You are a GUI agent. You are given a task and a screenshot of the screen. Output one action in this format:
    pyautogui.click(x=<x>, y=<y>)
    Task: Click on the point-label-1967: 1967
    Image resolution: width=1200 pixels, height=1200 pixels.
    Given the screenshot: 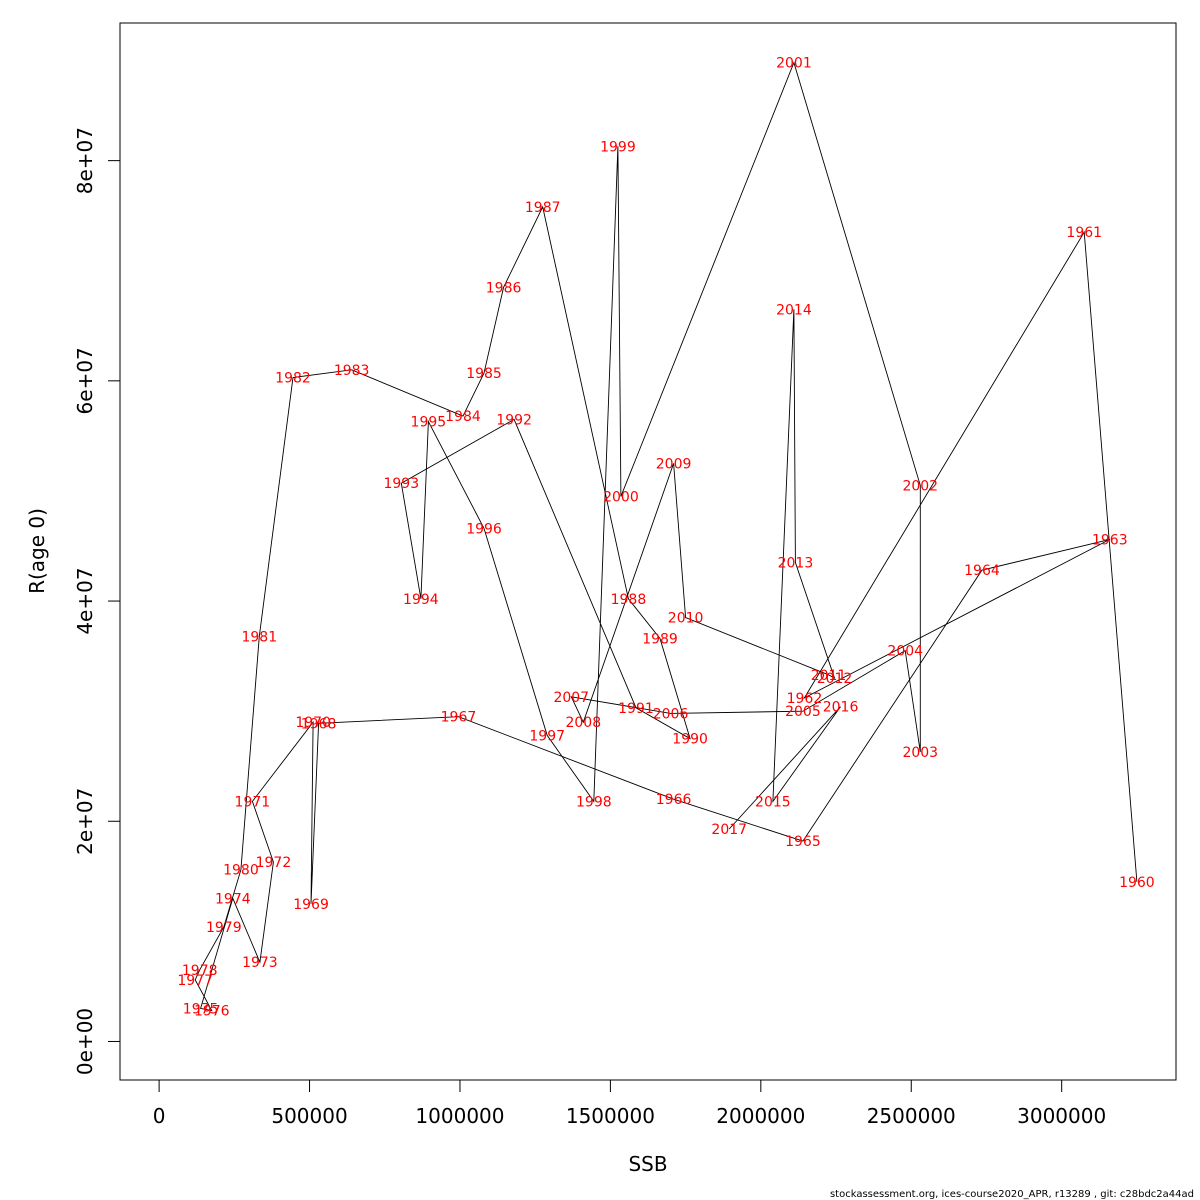 What is the action you would take?
    pyautogui.click(x=459, y=718)
    